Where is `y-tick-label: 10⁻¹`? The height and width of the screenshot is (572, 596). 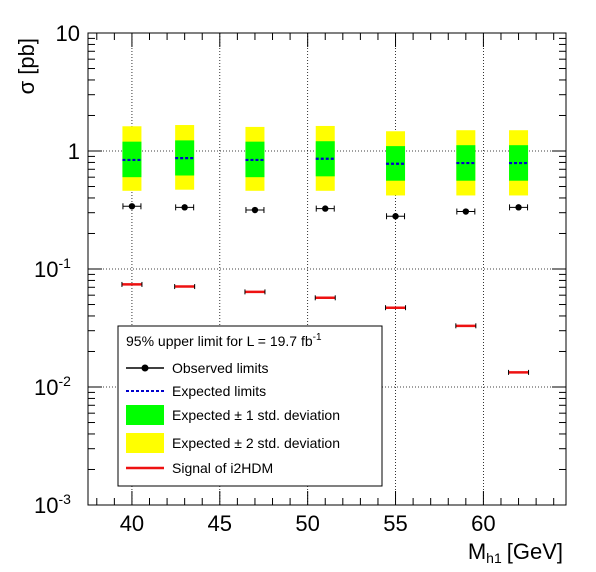
y-tick-label: 10⁻¹ is located at coordinates (52, 268).